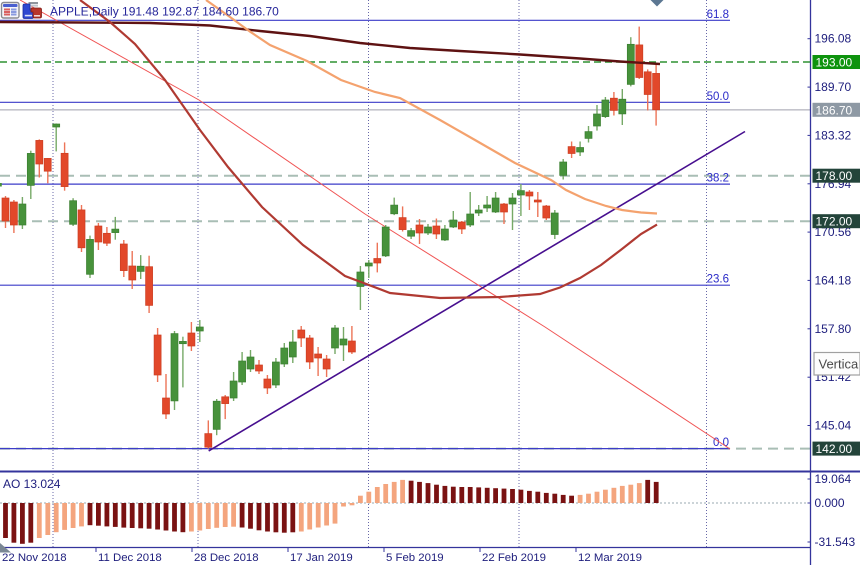 The image size is (860, 565). What do you see at coordinates (833, 39) in the screenshot?
I see `svg-text: 196.08` at bounding box center [833, 39].